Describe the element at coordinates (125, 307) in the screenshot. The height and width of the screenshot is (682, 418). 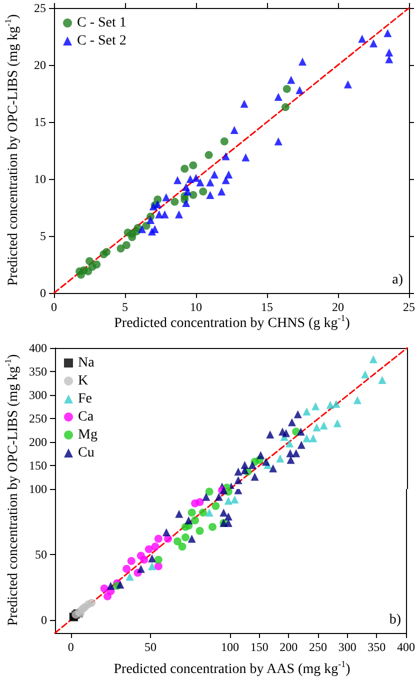
I see `x-tick-label: 5` at that location.